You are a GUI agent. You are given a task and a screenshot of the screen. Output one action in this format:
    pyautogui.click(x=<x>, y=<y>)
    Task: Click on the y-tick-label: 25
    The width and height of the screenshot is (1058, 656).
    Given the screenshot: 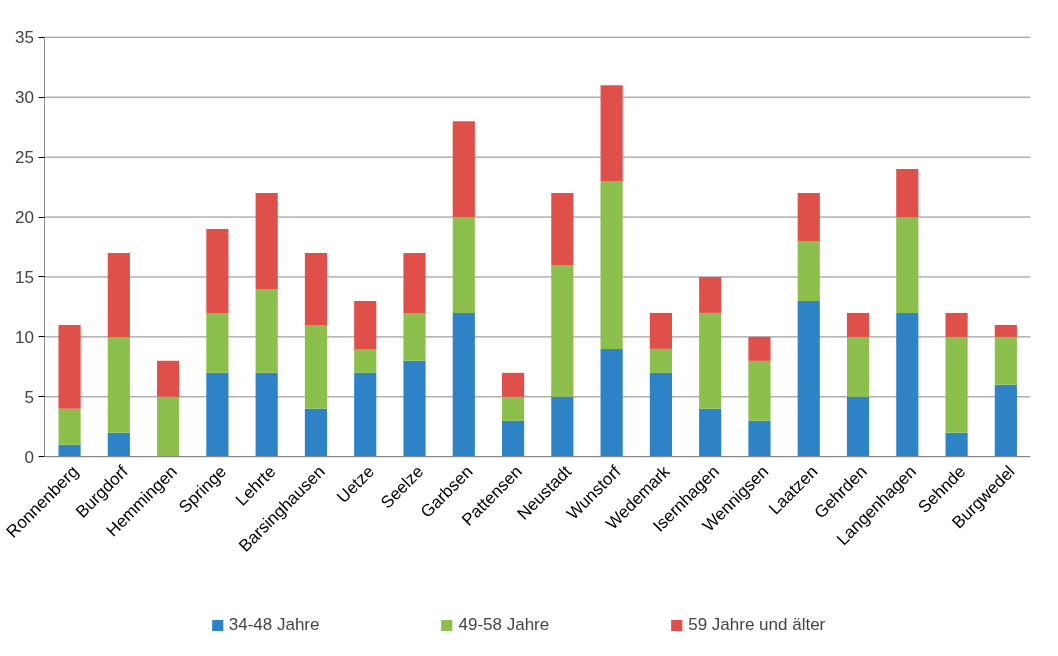 What is the action you would take?
    pyautogui.click(x=24, y=158)
    